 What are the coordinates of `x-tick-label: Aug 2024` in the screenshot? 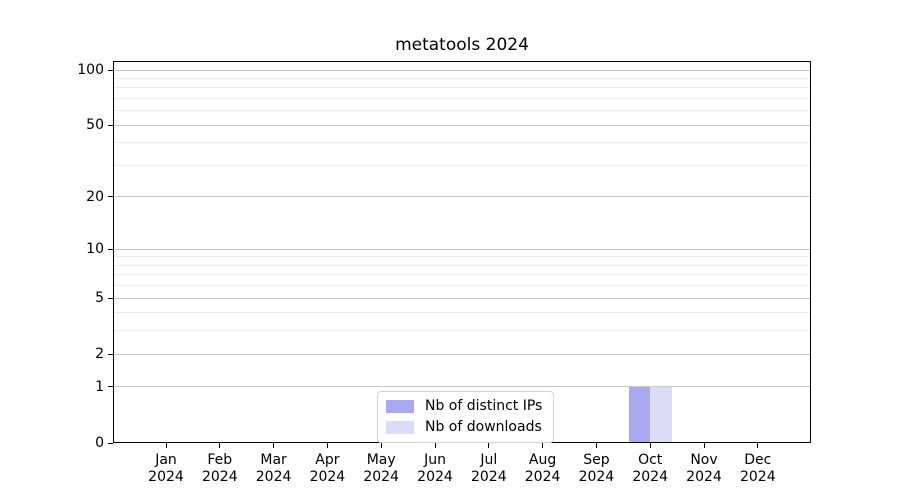 It's located at (543, 469).